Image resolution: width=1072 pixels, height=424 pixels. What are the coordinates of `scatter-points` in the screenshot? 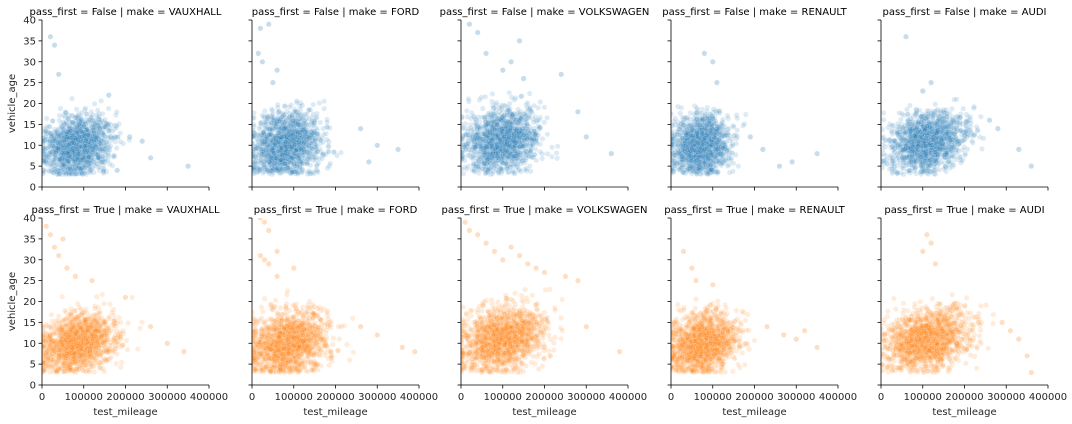 It's located at (116, 106).